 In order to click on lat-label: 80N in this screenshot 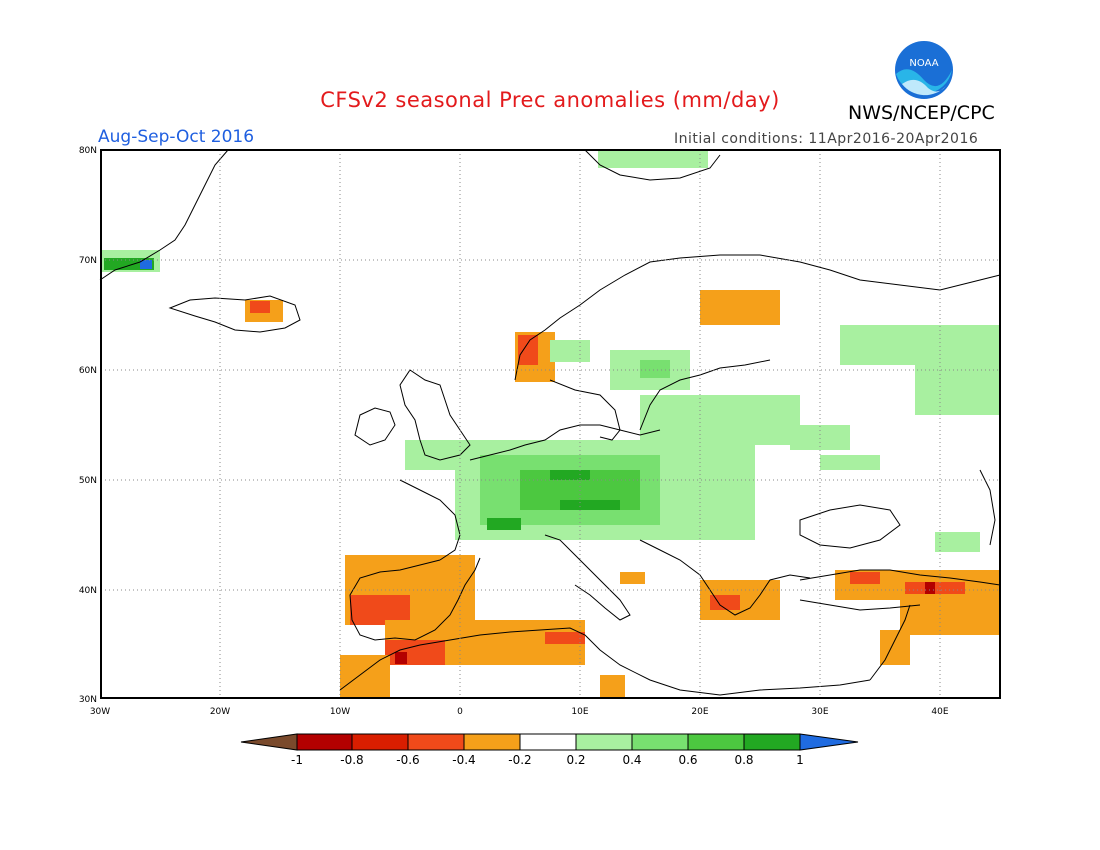, I will do `click(88, 151)`.